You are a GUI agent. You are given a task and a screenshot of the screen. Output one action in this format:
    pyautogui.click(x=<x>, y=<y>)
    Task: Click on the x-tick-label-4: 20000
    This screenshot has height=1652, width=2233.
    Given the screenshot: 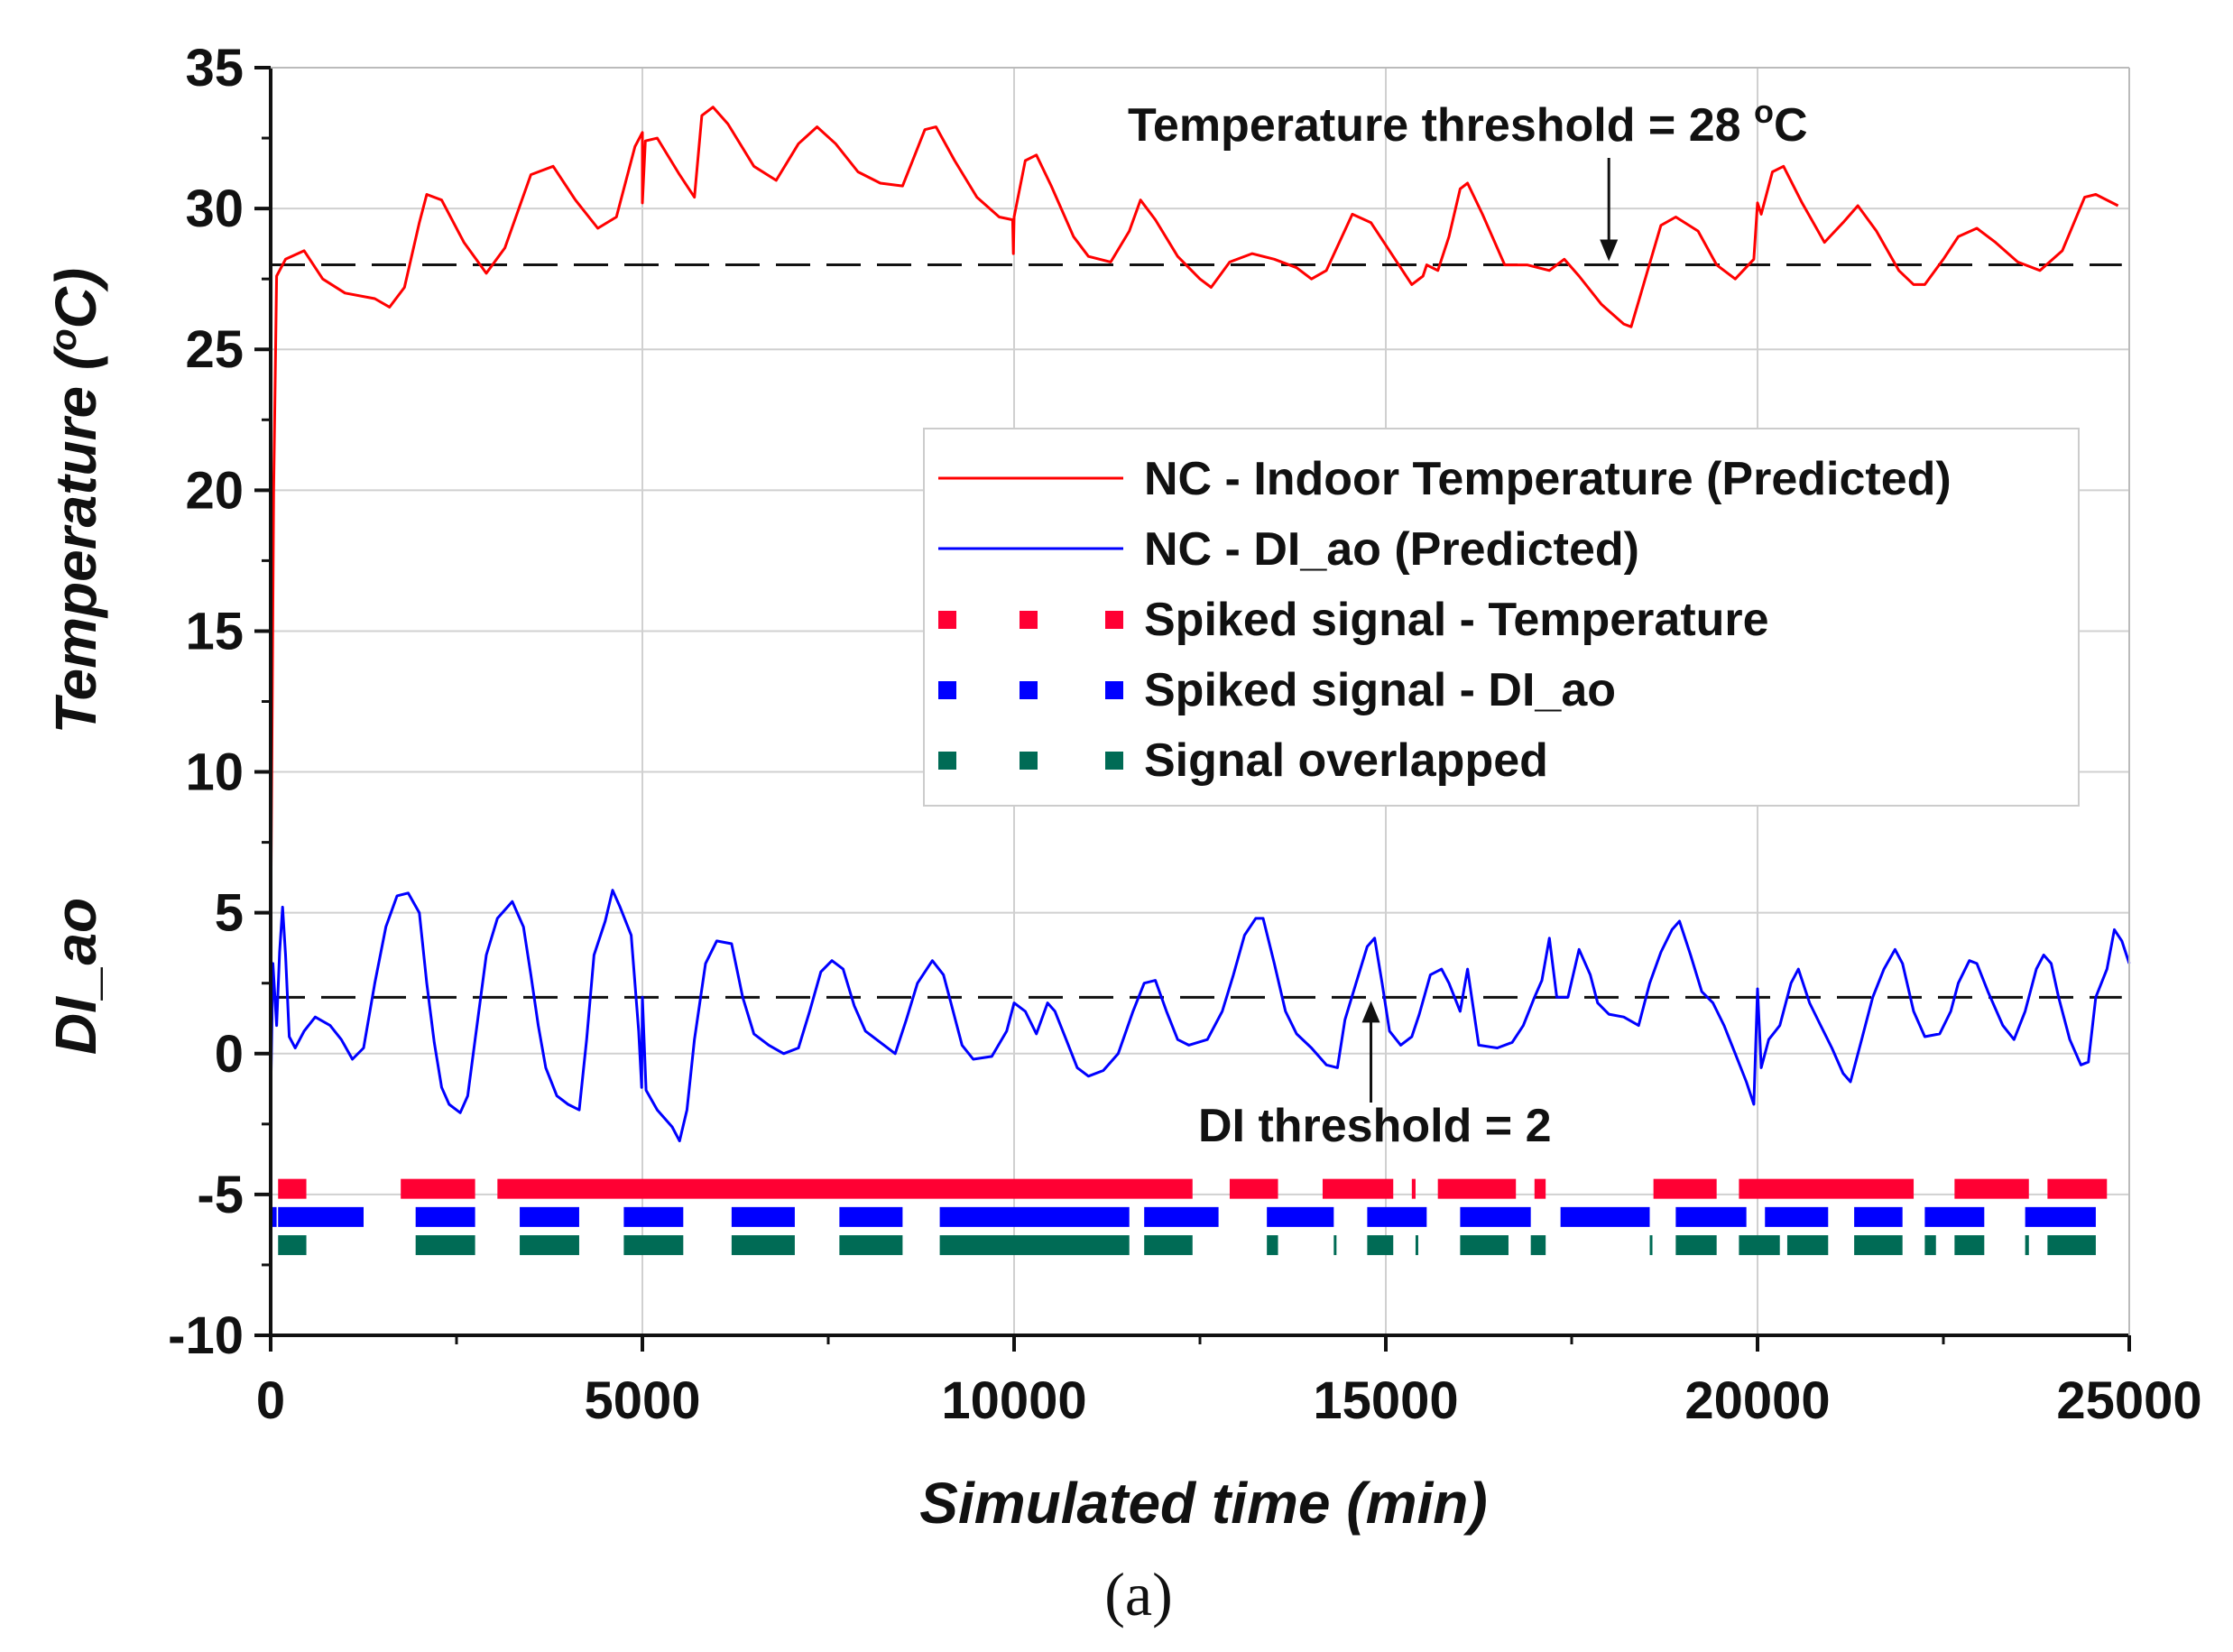 What is the action you would take?
    pyautogui.click(x=1757, y=1400)
    